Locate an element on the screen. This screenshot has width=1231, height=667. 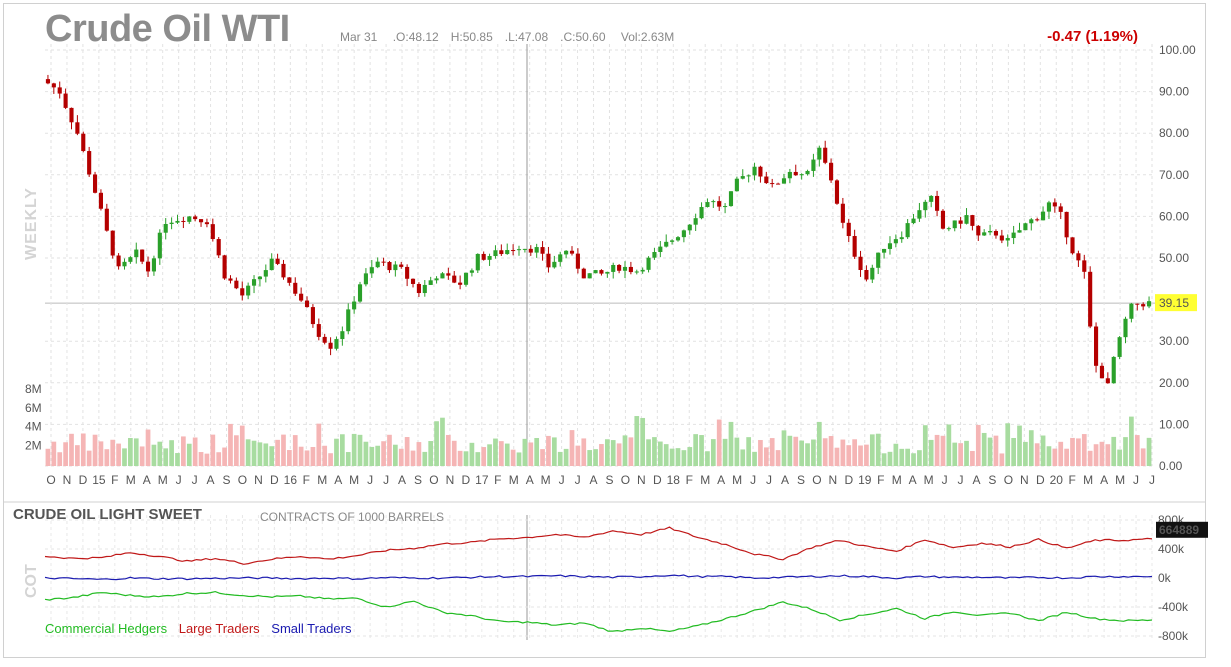
x-tick-label: D is located at coordinates (83, 480).